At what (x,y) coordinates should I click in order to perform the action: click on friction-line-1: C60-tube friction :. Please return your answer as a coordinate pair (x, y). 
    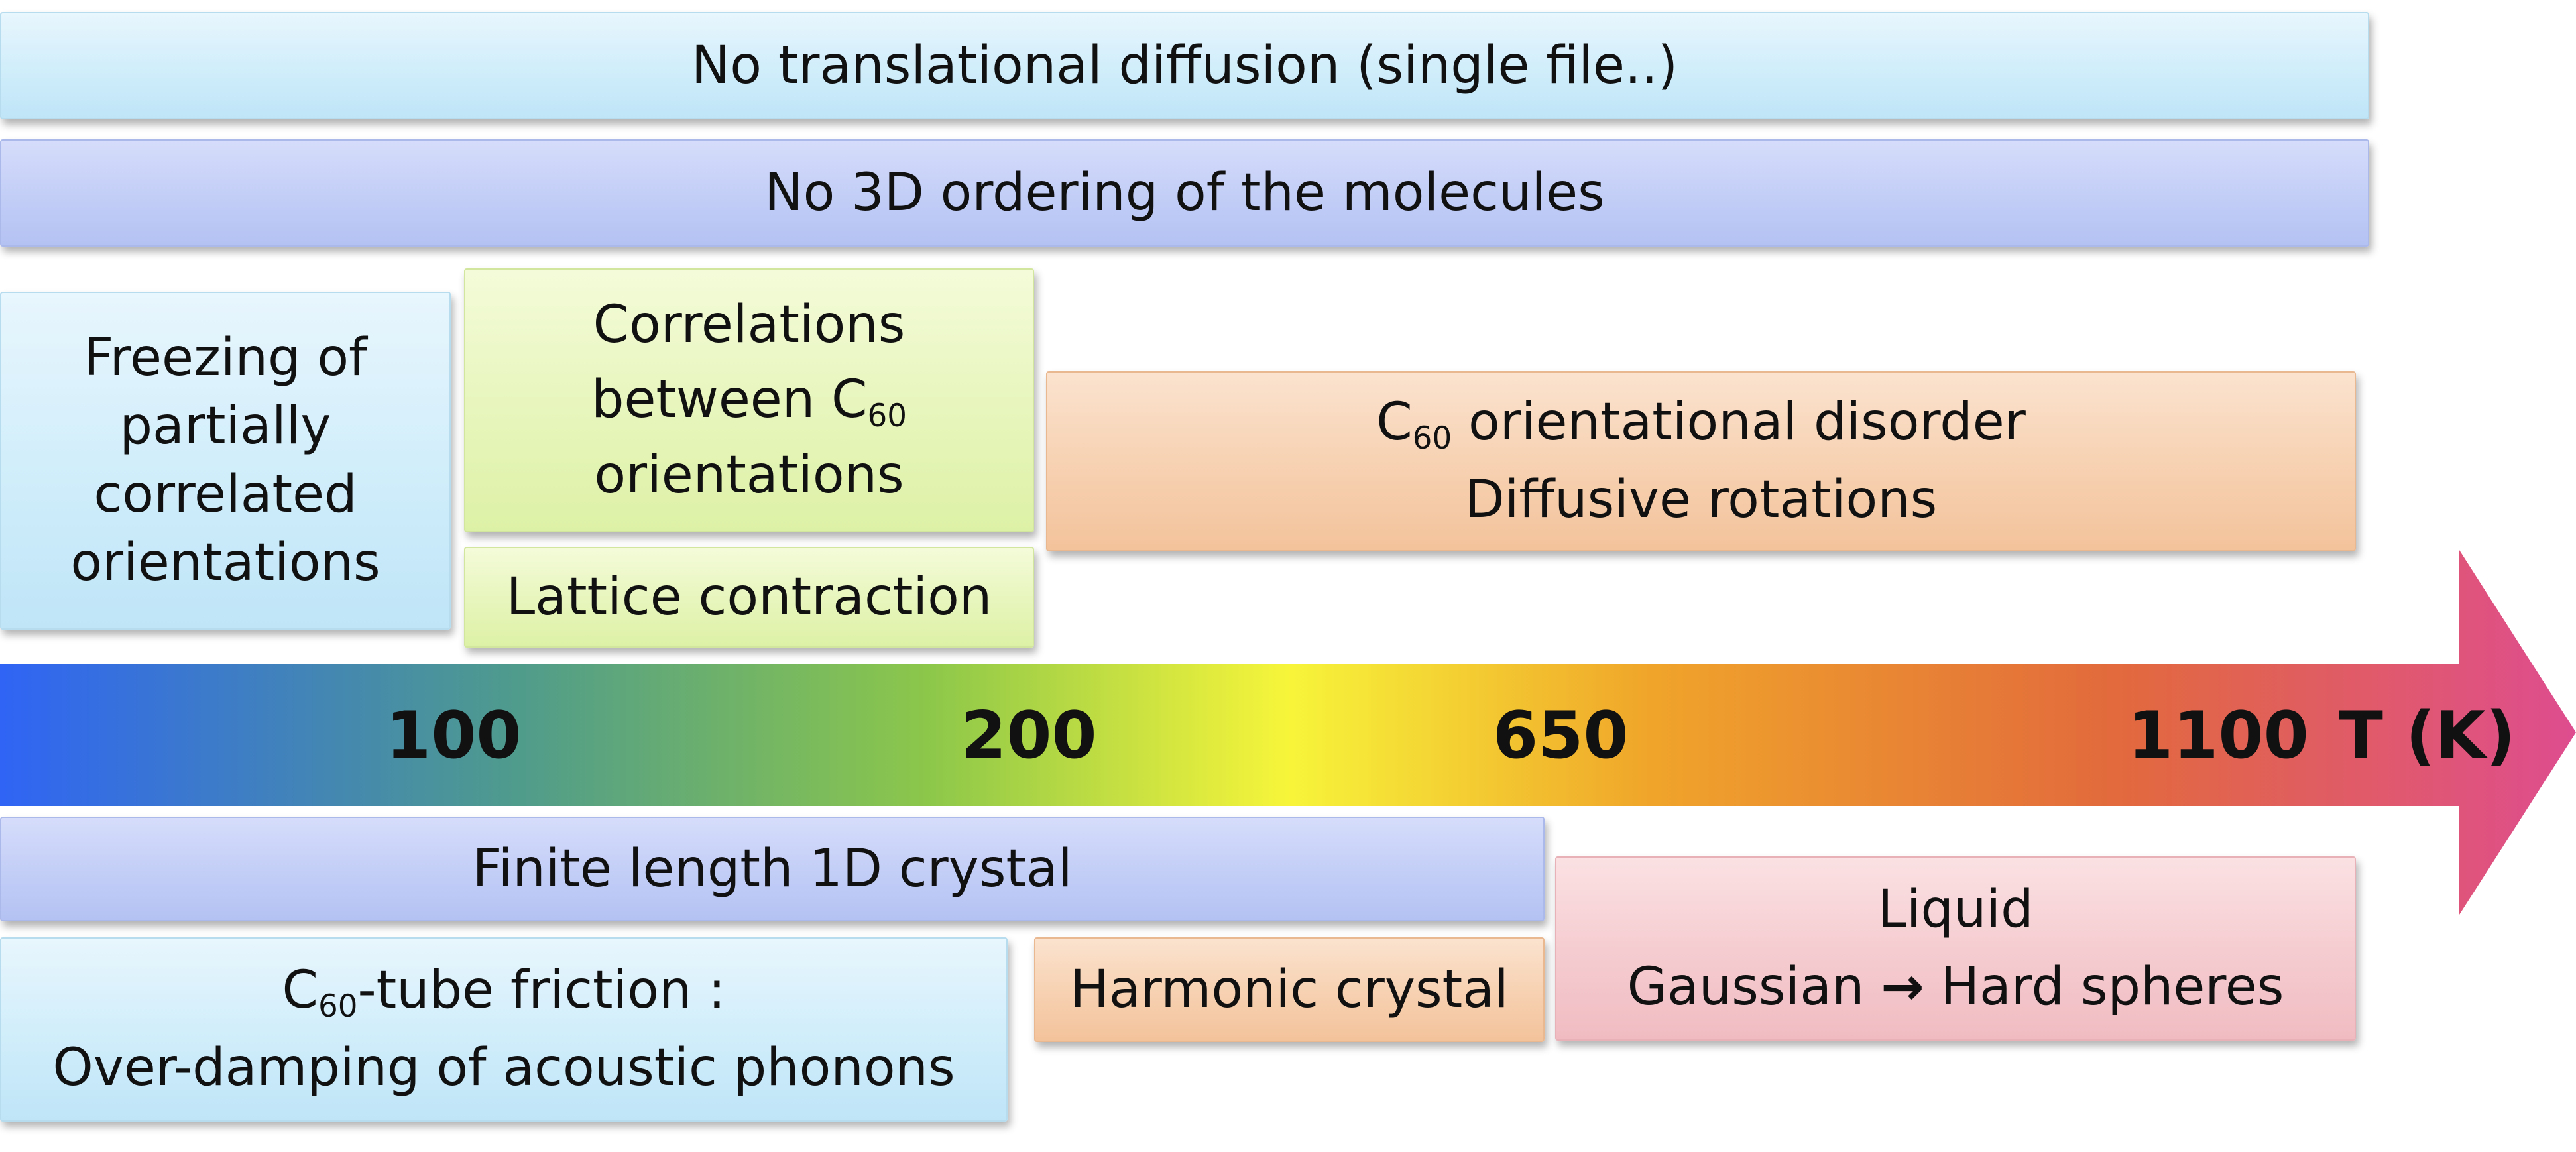
    Looking at the image, I should click on (504, 990).